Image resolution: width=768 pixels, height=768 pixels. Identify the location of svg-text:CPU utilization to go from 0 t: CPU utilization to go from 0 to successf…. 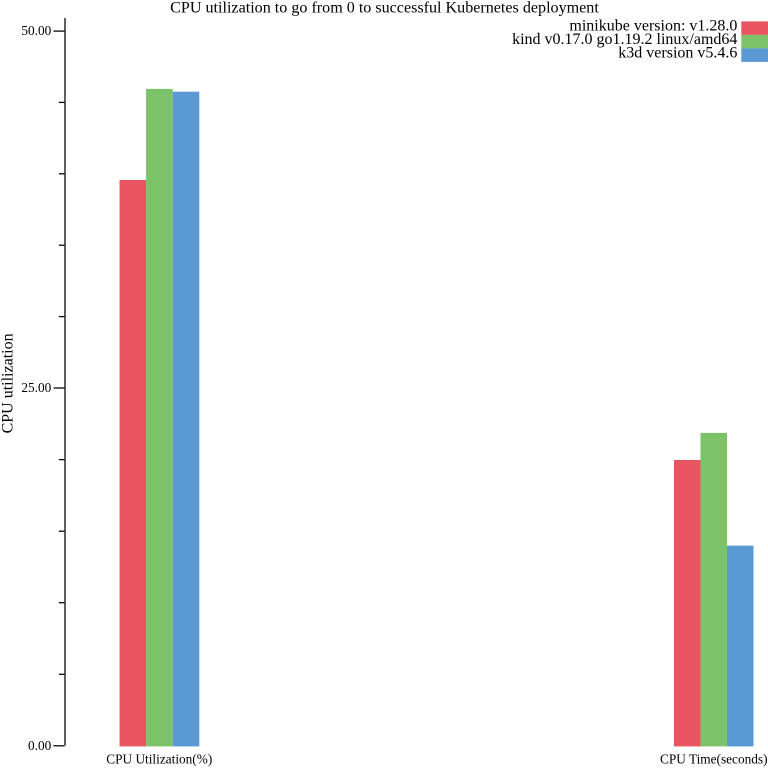
(384, 8).